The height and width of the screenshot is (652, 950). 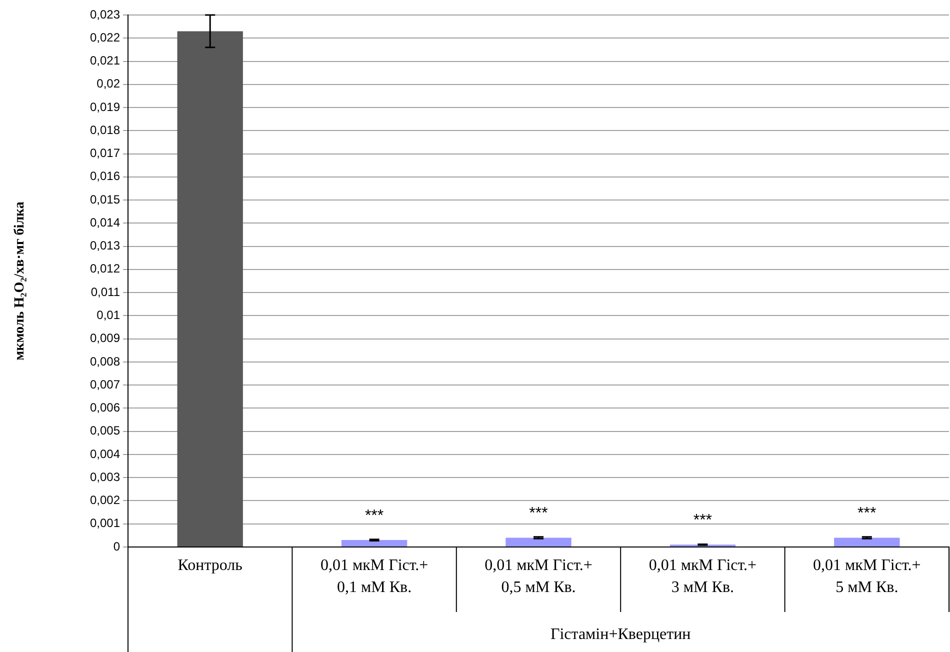 What do you see at coordinates (105, 384) in the screenshot?
I see `y-tick-label: 0,007` at bounding box center [105, 384].